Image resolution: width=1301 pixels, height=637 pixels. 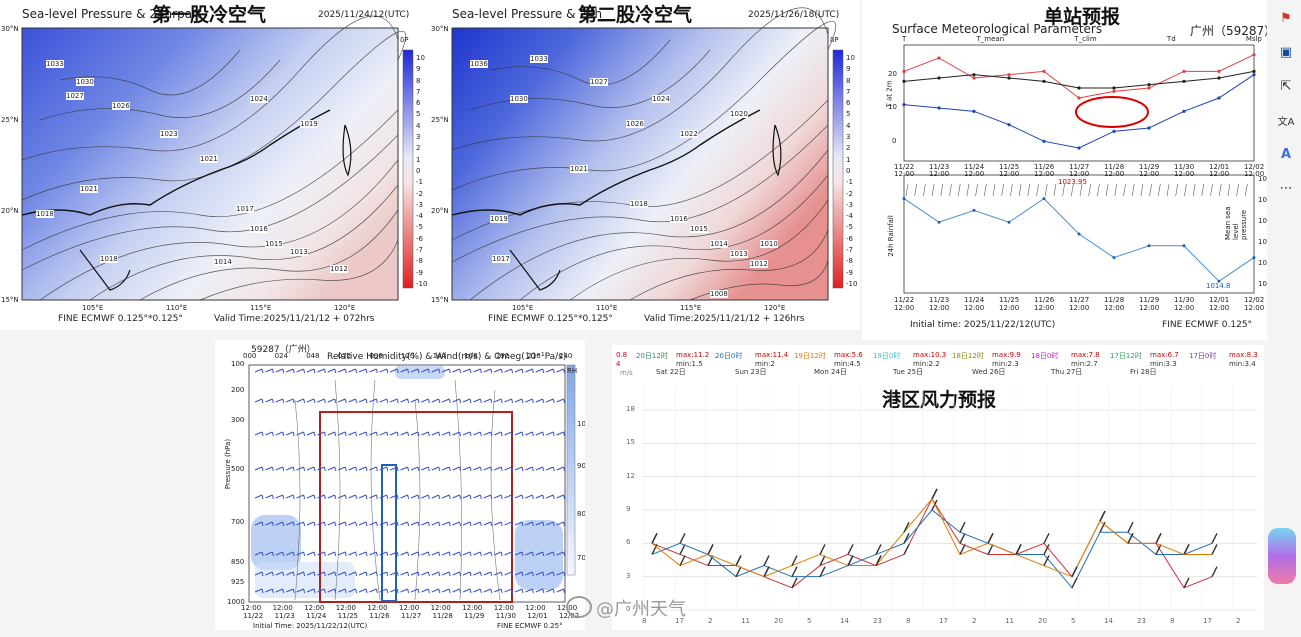 What do you see at coordinates (1286, 52) in the screenshot?
I see `screen-icon: ▣` at bounding box center [1286, 52].